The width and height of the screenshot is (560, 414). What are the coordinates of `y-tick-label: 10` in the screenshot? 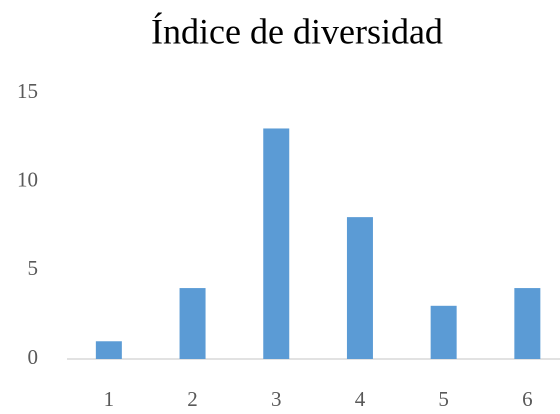 It's located at (27, 179).